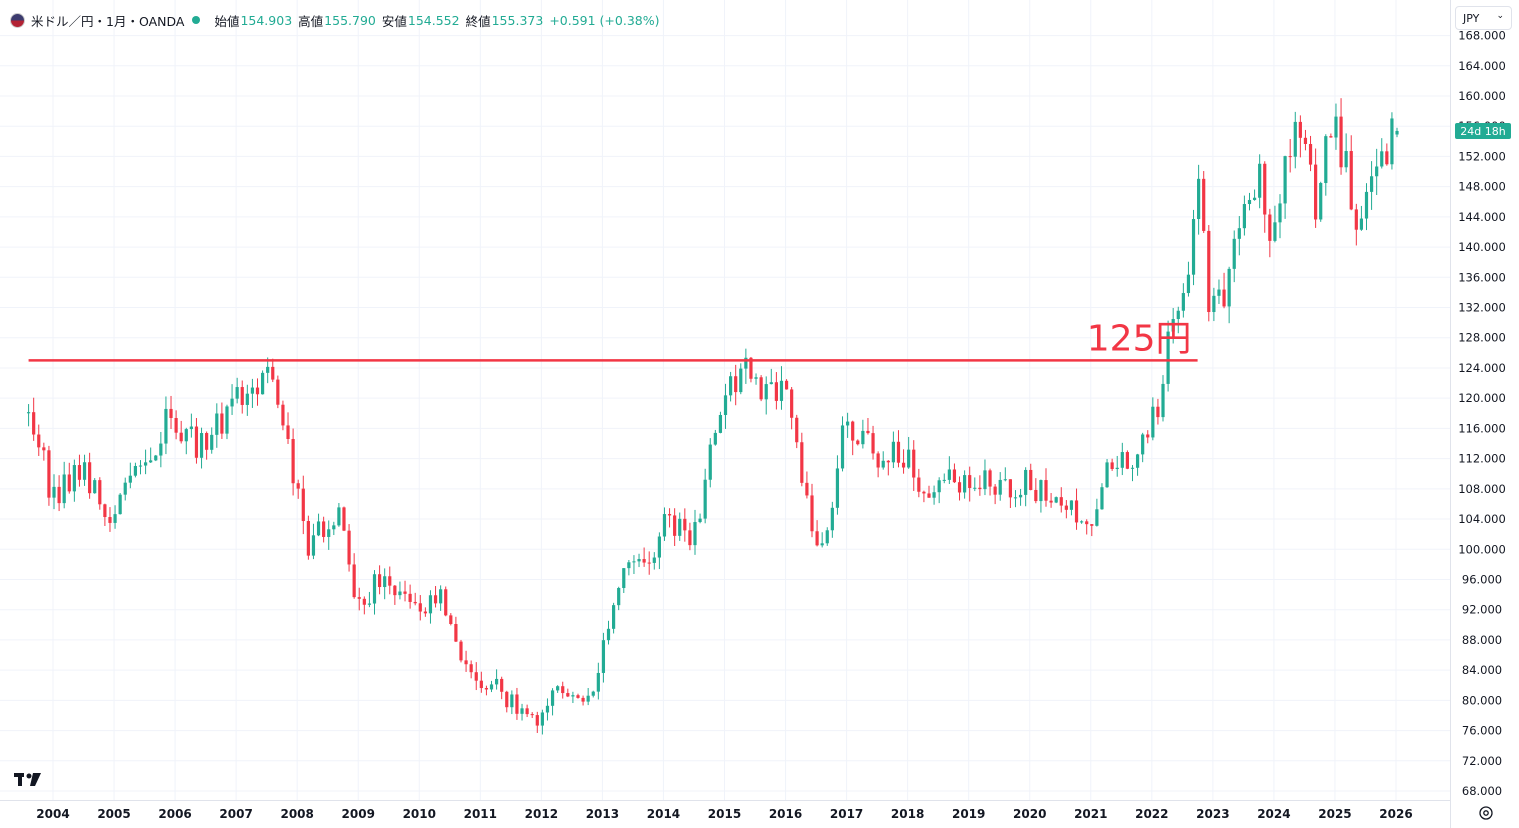 This screenshot has width=1519, height=828. Describe the element at coordinates (1483, 18) in the screenshot. I see `currency-dropdown: JPY ⌄` at that location.